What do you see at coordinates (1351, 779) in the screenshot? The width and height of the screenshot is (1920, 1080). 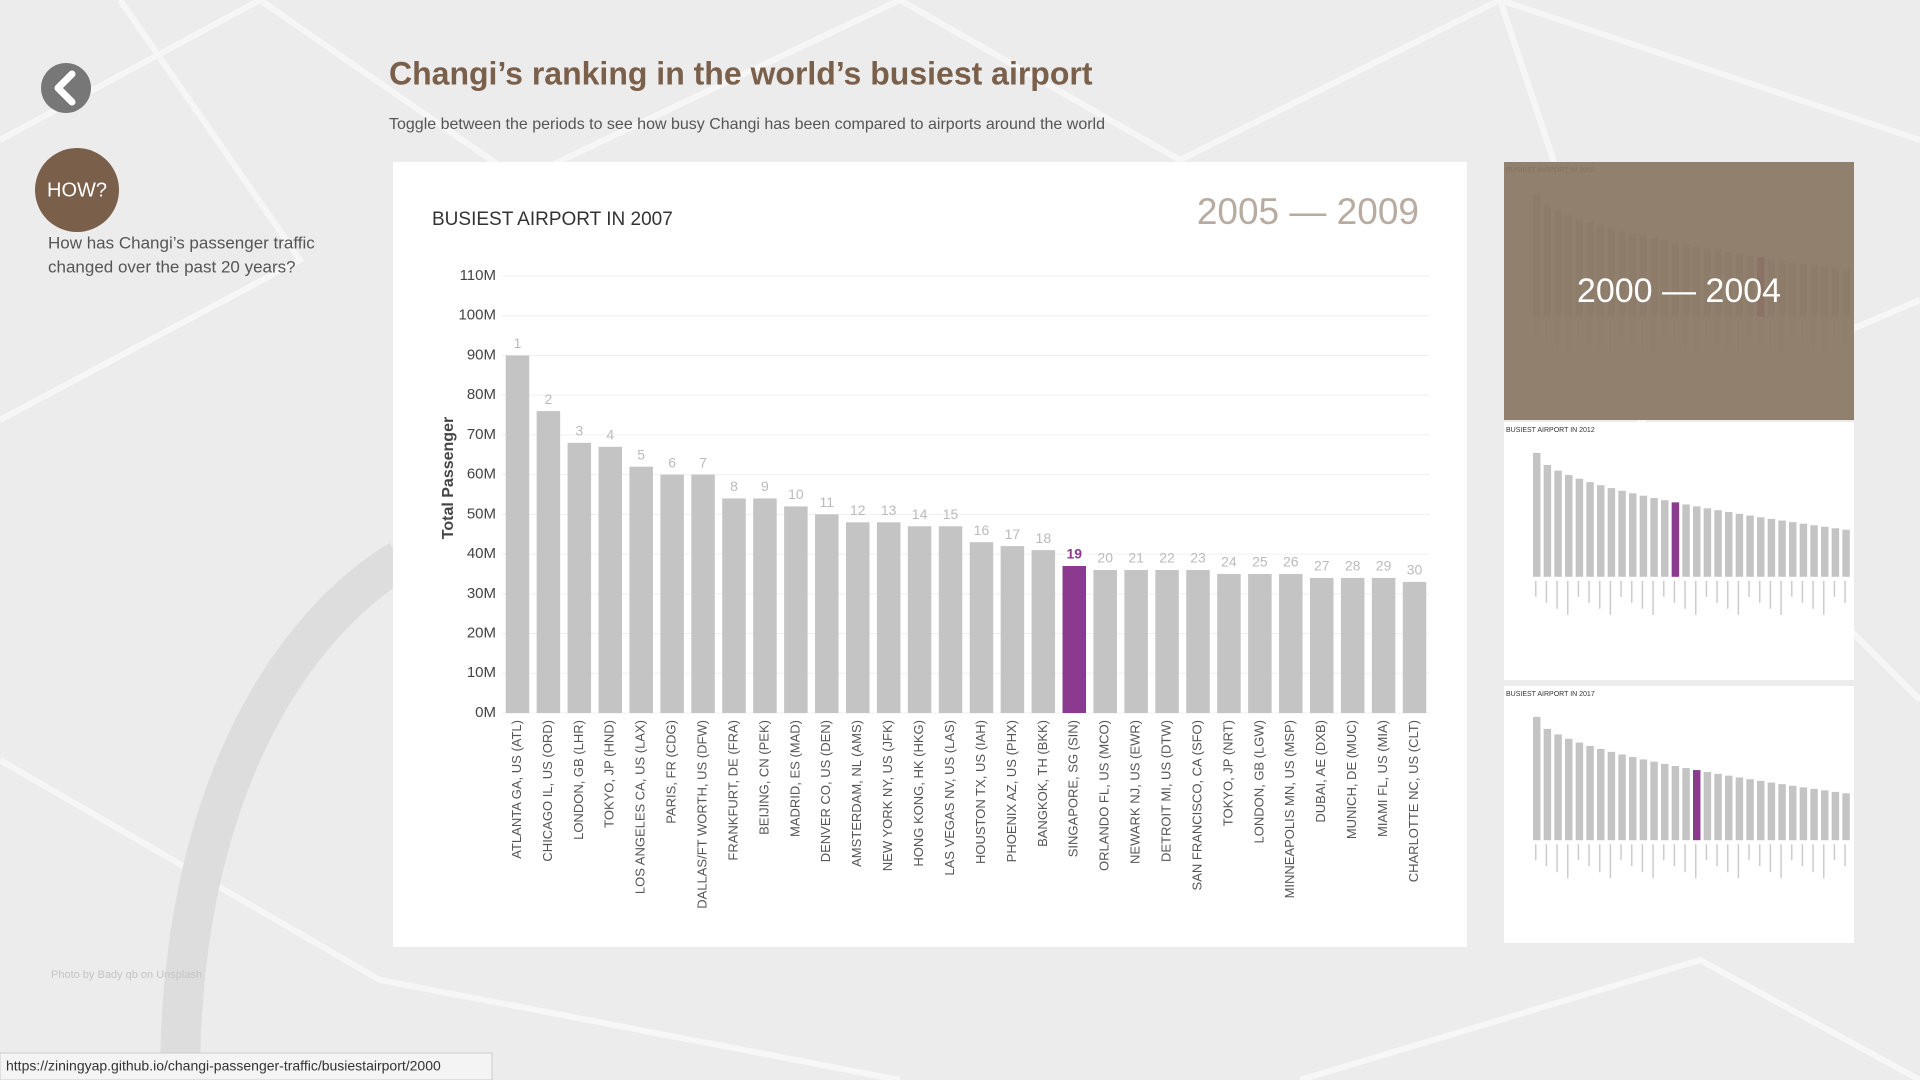 I see `x-tick-label: MUNICH, DE (MUC)` at bounding box center [1351, 779].